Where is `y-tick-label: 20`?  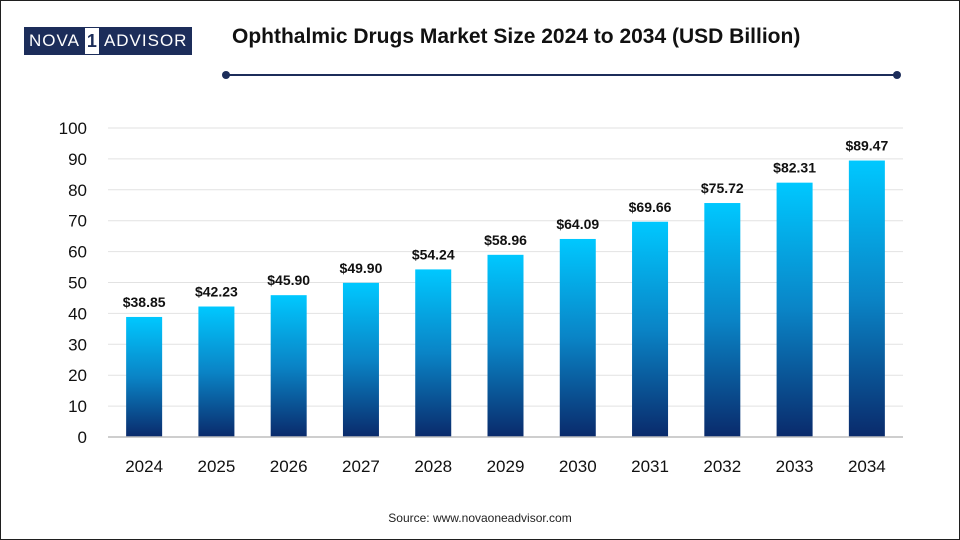 y-tick-label: 20 is located at coordinates (77, 375).